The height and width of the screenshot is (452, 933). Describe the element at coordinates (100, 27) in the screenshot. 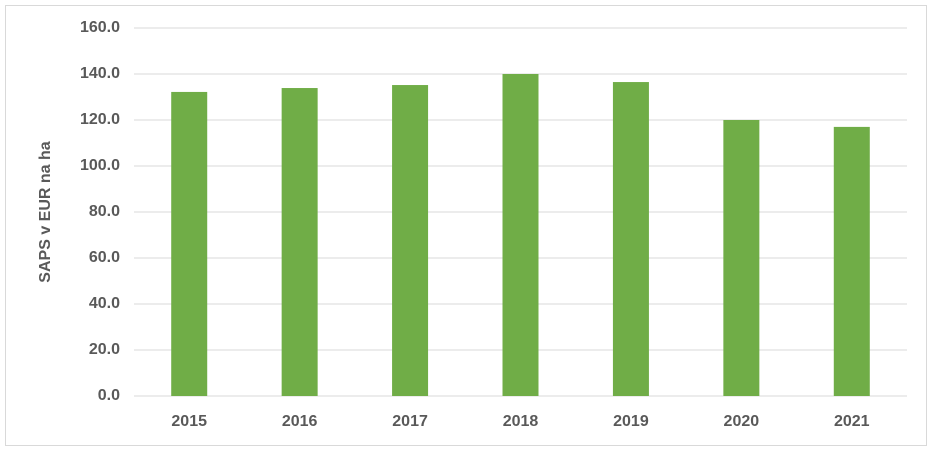

I see `y-tick-label: 160.0` at that location.